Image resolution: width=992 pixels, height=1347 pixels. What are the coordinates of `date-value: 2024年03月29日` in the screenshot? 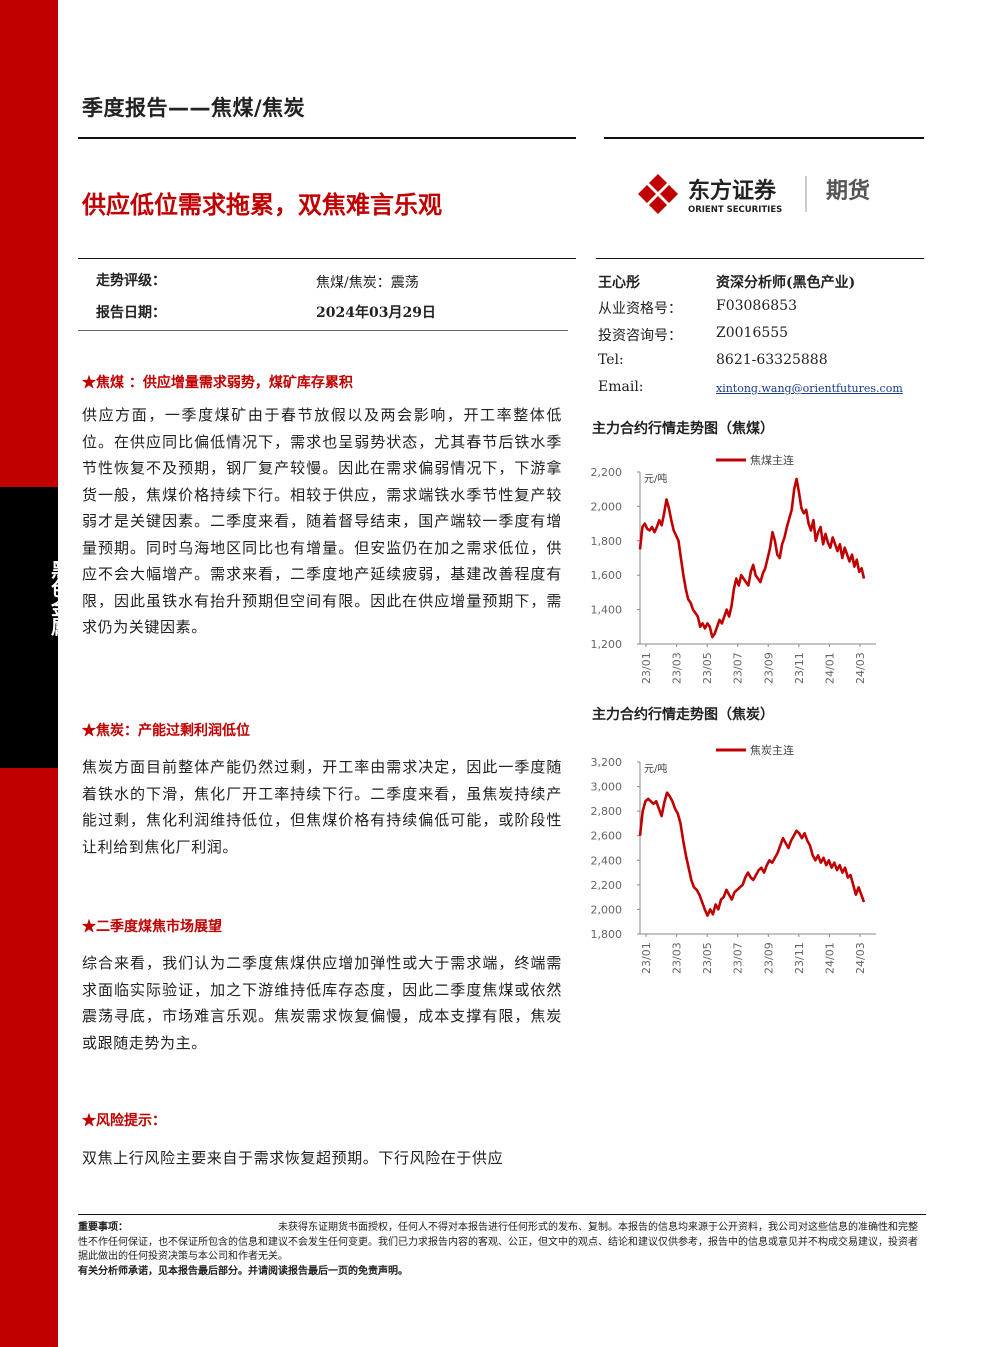 It's located at (376, 313).